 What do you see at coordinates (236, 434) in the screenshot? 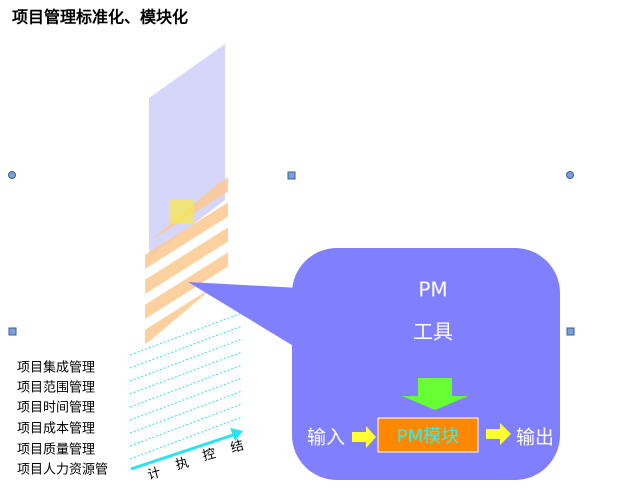
I see `arrow-head` at bounding box center [236, 434].